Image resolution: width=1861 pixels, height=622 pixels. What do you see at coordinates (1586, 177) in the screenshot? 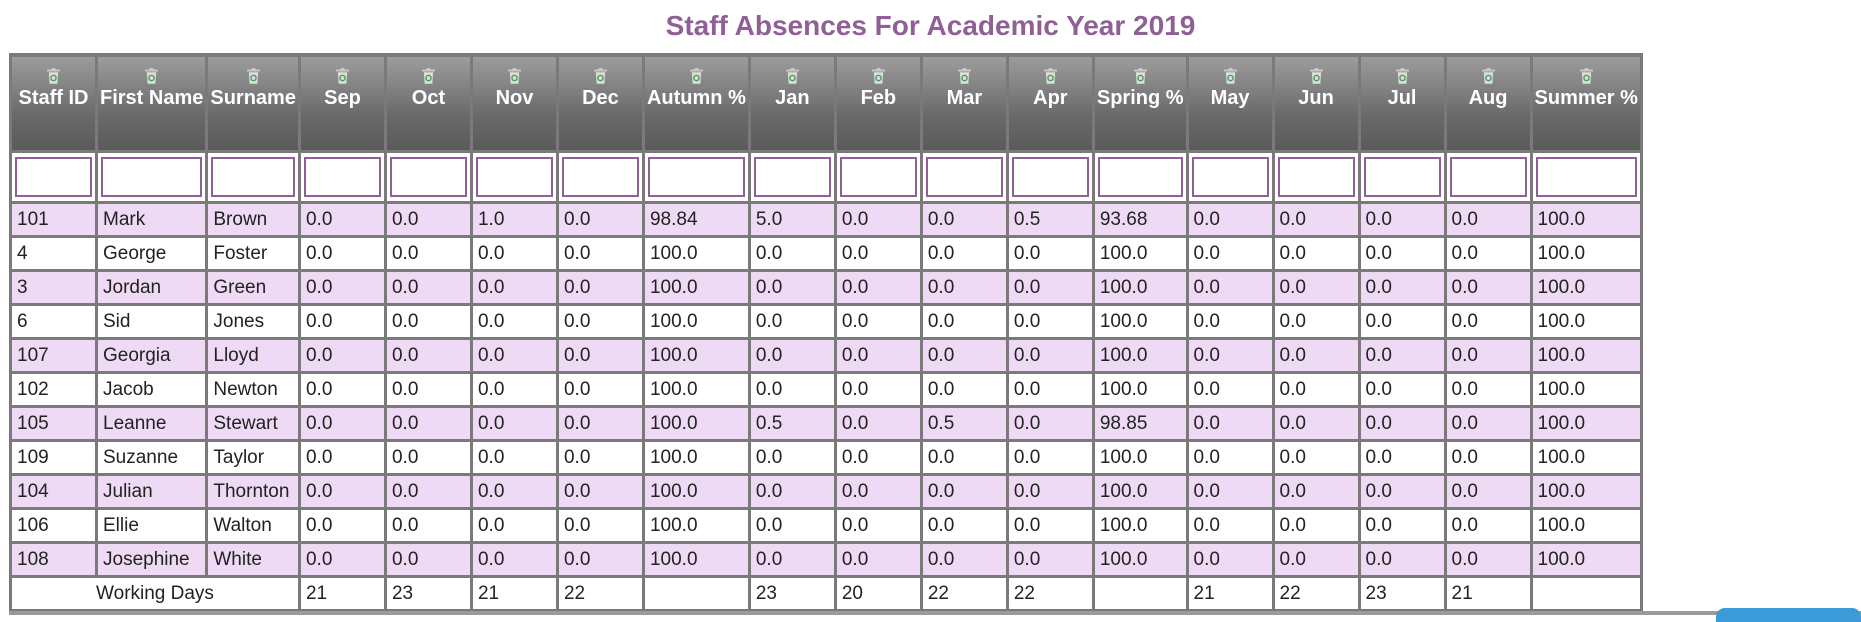
I see `filter-input-summer` at bounding box center [1586, 177].